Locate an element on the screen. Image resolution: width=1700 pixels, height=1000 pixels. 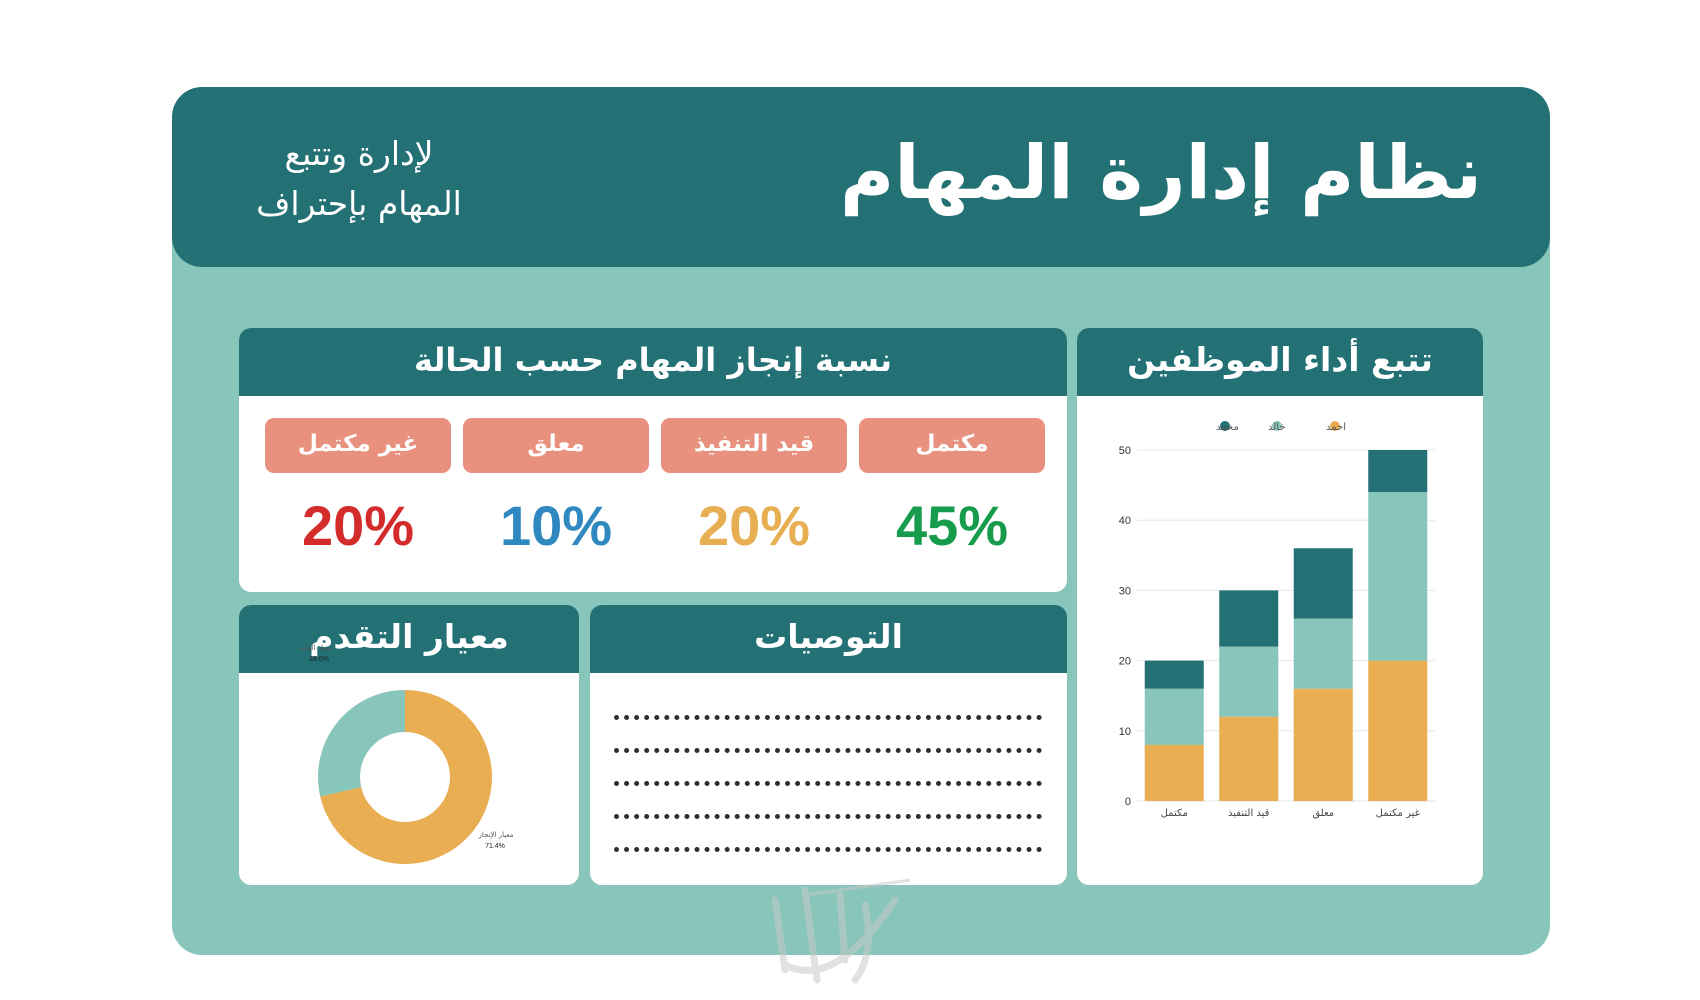
legend-label: احمد is located at coordinates (1336, 427).